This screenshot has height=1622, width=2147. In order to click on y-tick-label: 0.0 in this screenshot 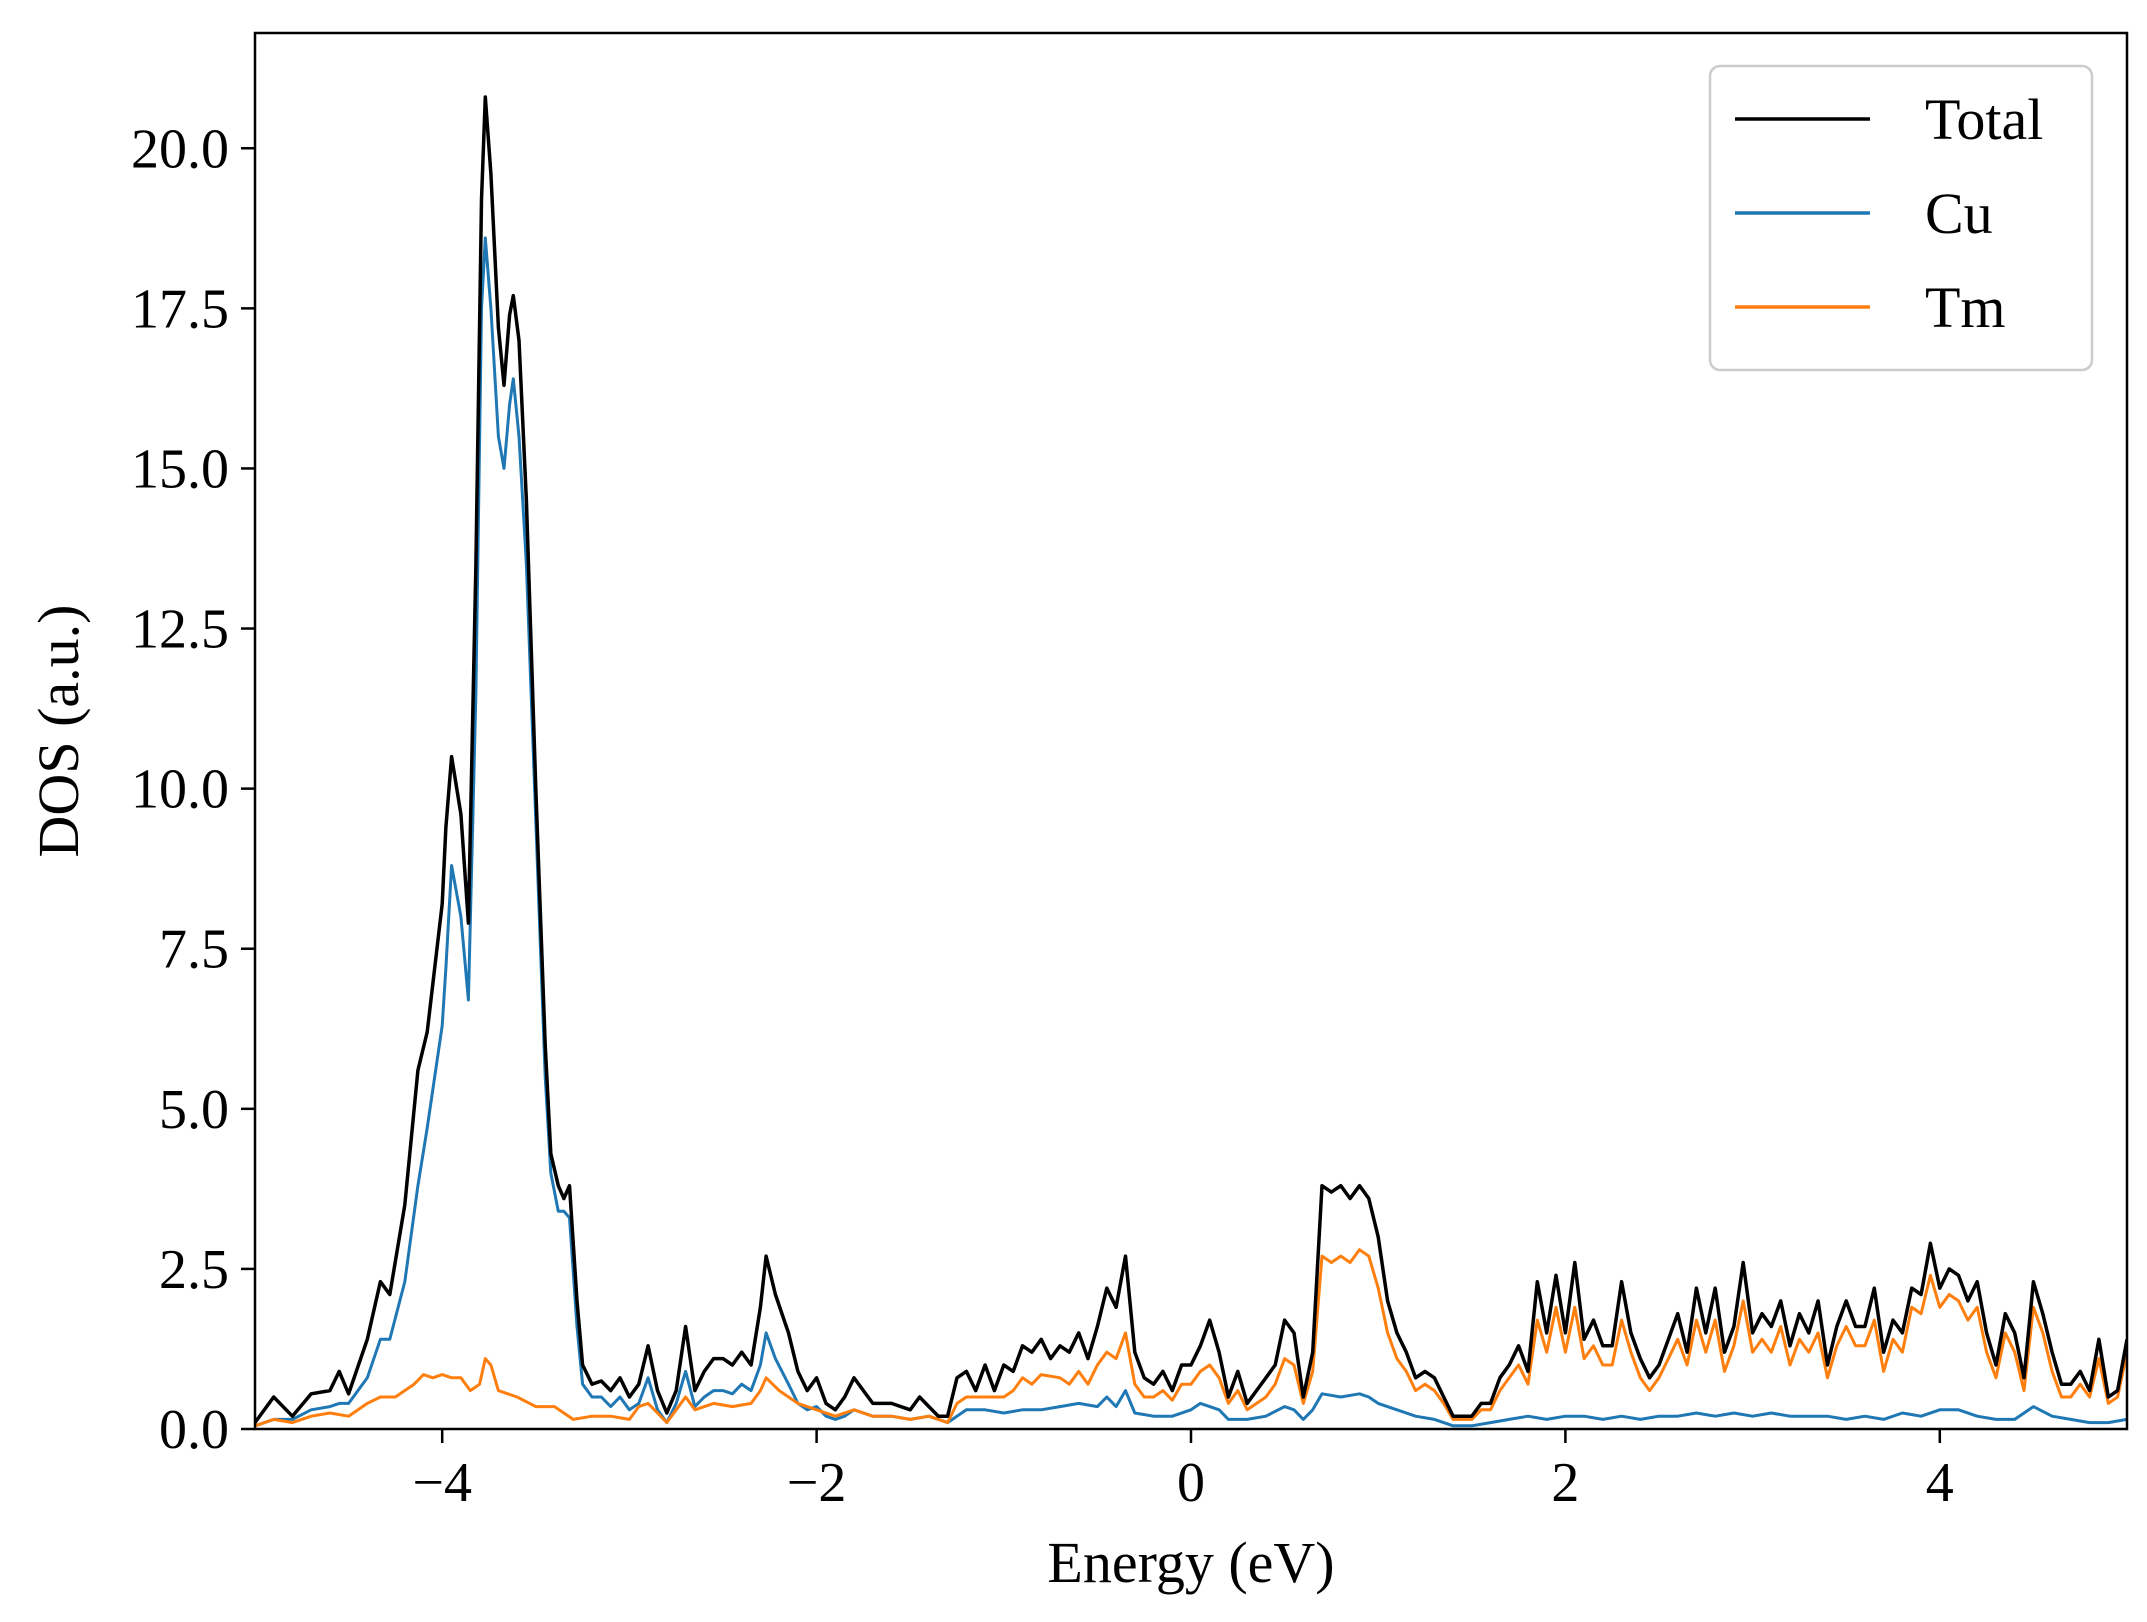, I will do `click(194, 1430)`.